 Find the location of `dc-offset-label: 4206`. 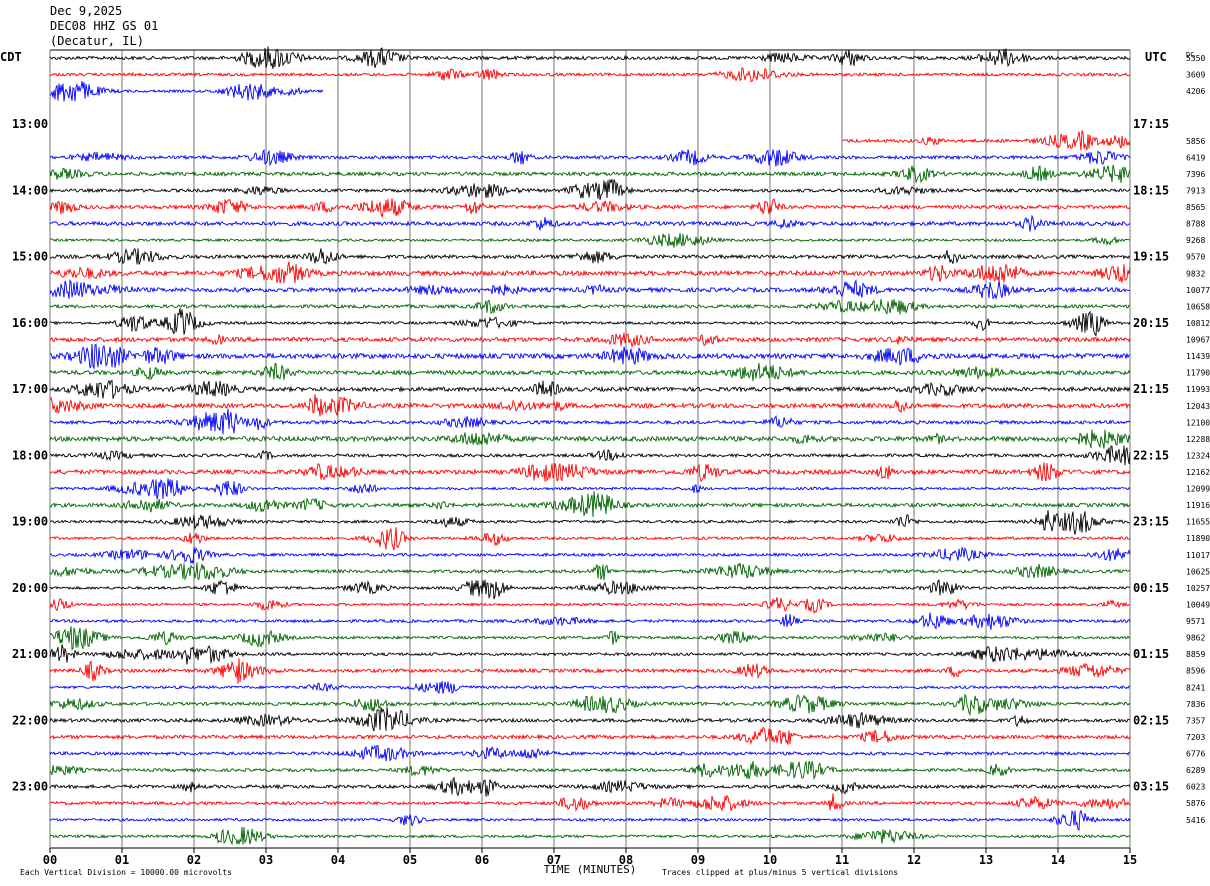

dc-offset-label: 4206 is located at coordinates (1195, 91).